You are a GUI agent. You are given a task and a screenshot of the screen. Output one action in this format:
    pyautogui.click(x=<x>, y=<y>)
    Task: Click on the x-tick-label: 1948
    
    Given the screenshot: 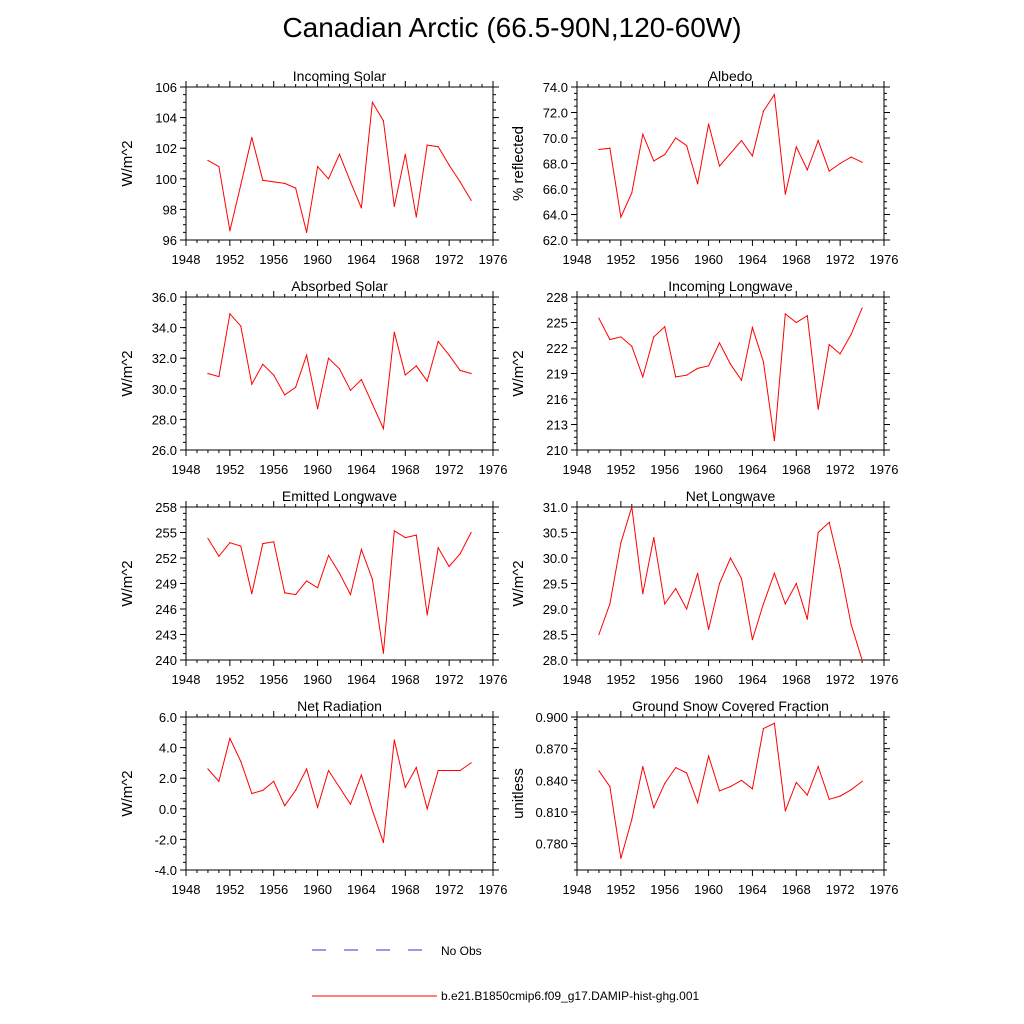 What is the action you would take?
    pyautogui.click(x=577, y=469)
    